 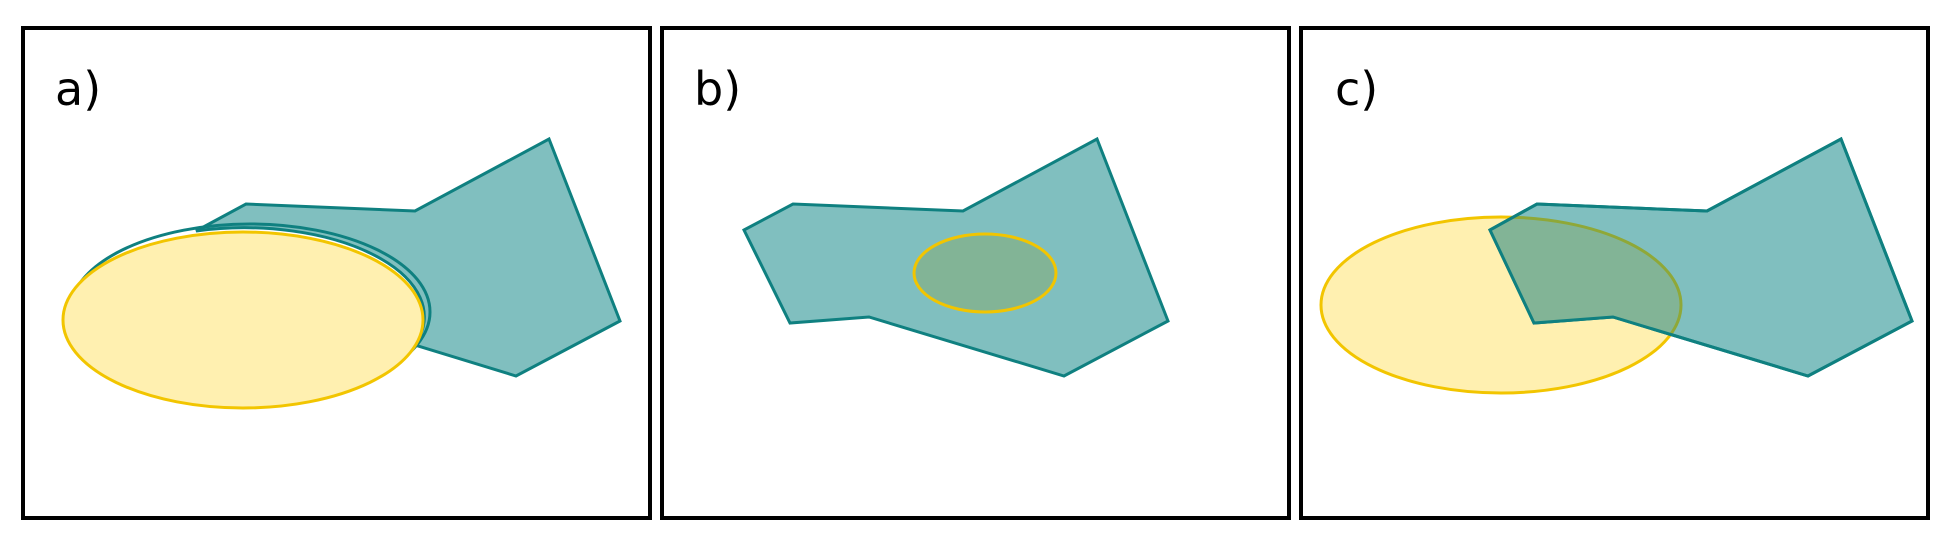 What do you see at coordinates (1356, 89) in the screenshot?
I see `panel-c-label: c)` at bounding box center [1356, 89].